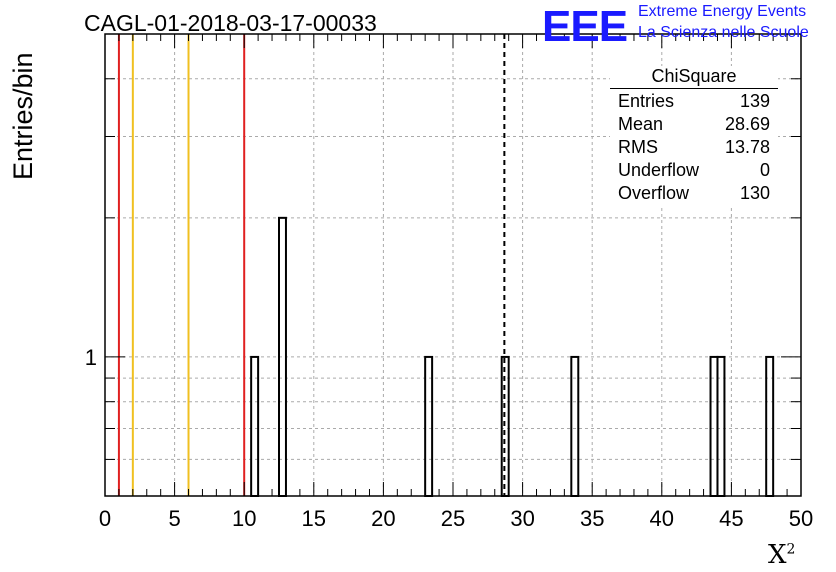  What do you see at coordinates (592, 518) in the screenshot?
I see `x-tick-label: 35` at bounding box center [592, 518].